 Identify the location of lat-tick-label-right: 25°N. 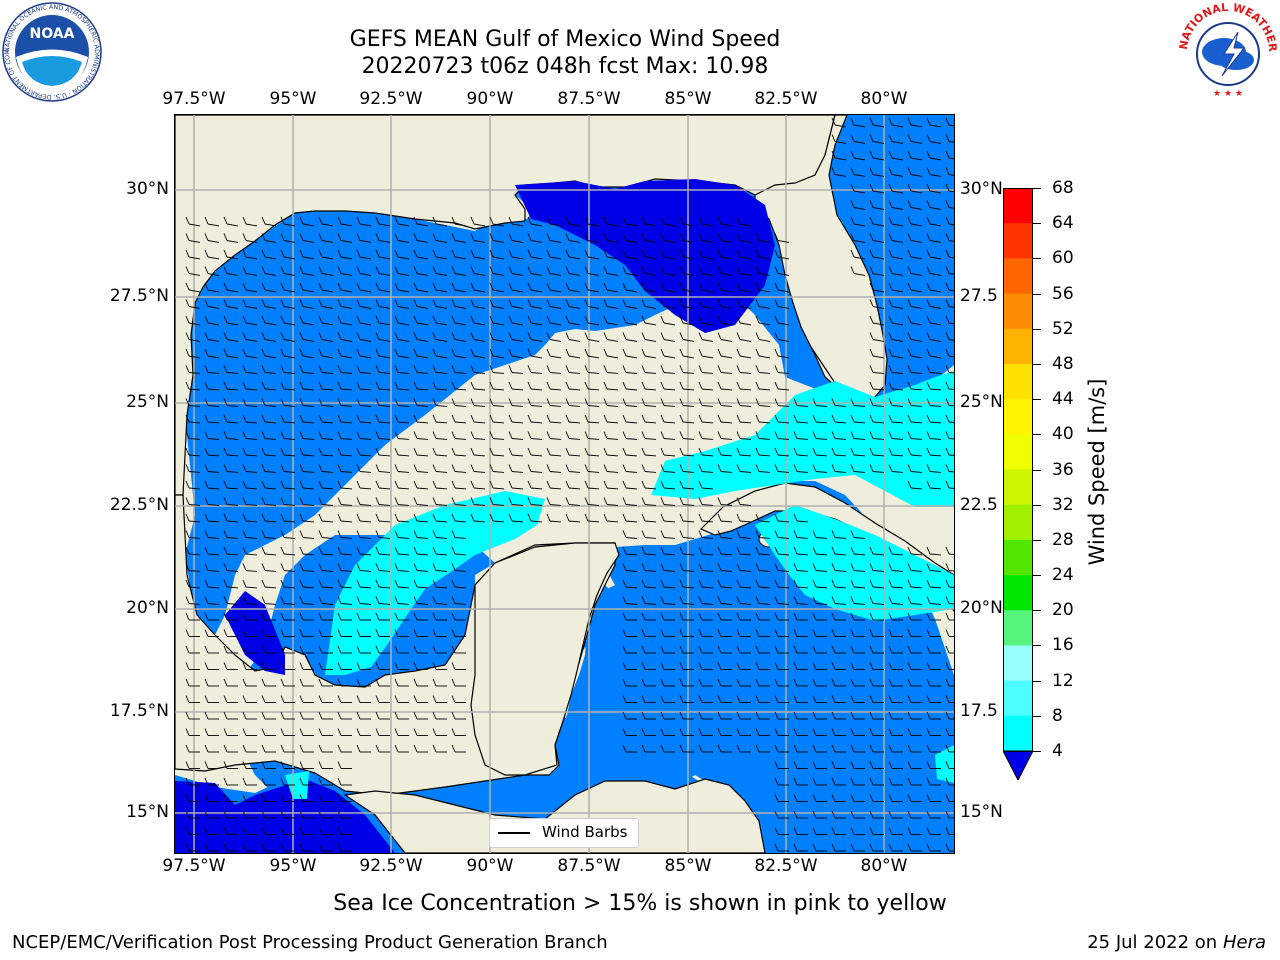
(981, 402).